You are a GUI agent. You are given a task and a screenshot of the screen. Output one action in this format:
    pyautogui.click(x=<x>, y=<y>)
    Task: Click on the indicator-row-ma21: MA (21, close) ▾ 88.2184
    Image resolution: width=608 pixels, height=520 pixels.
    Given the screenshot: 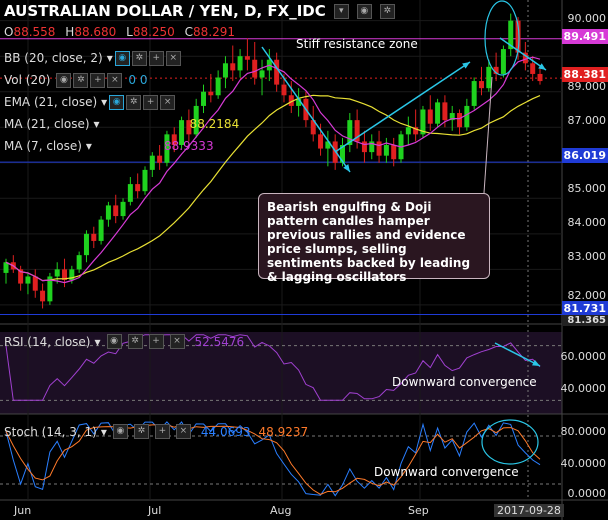 What is the action you would take?
    pyautogui.click(x=121, y=124)
    